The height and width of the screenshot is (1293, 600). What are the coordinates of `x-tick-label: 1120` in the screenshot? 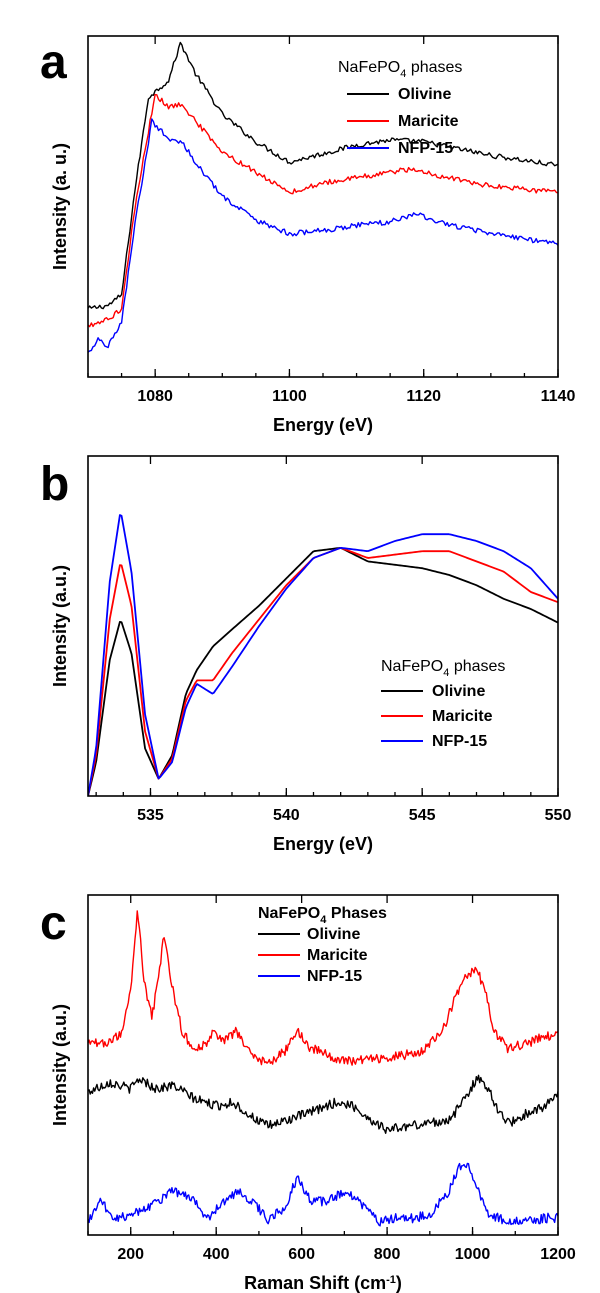 It's located at (423, 396).